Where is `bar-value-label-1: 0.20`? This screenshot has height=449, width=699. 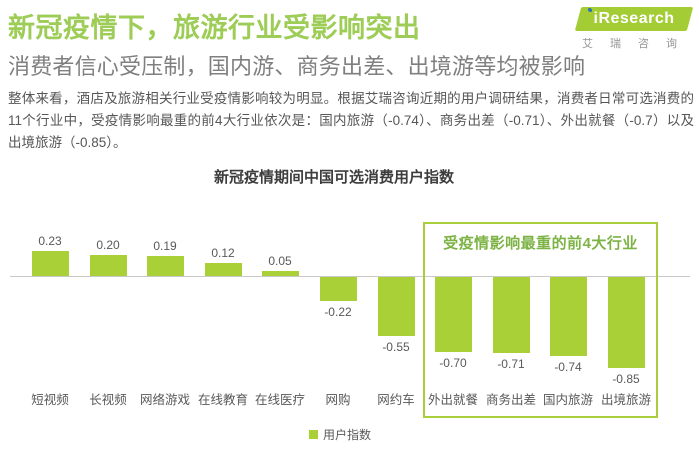 bar-value-label-1: 0.20 is located at coordinates (108, 245).